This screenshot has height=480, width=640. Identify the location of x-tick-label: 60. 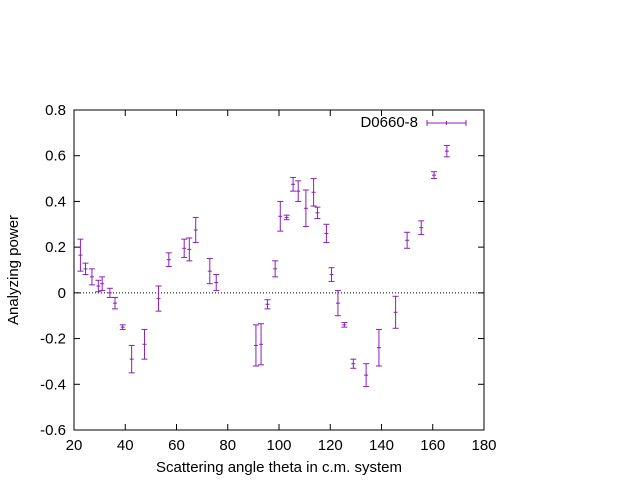
(176, 445).